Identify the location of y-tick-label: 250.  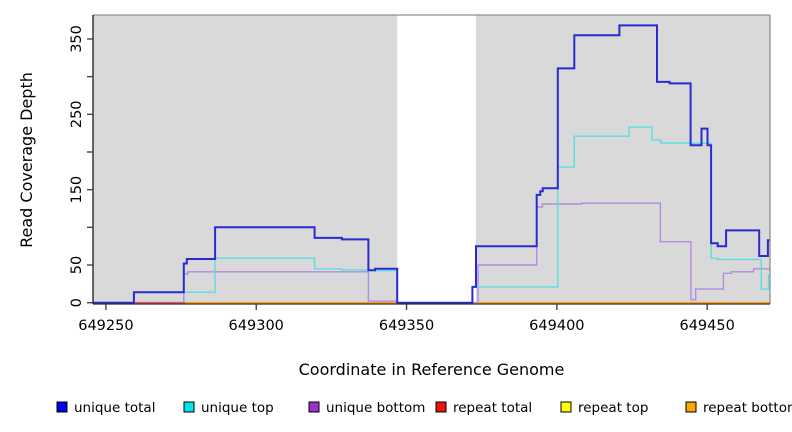
(77, 114).